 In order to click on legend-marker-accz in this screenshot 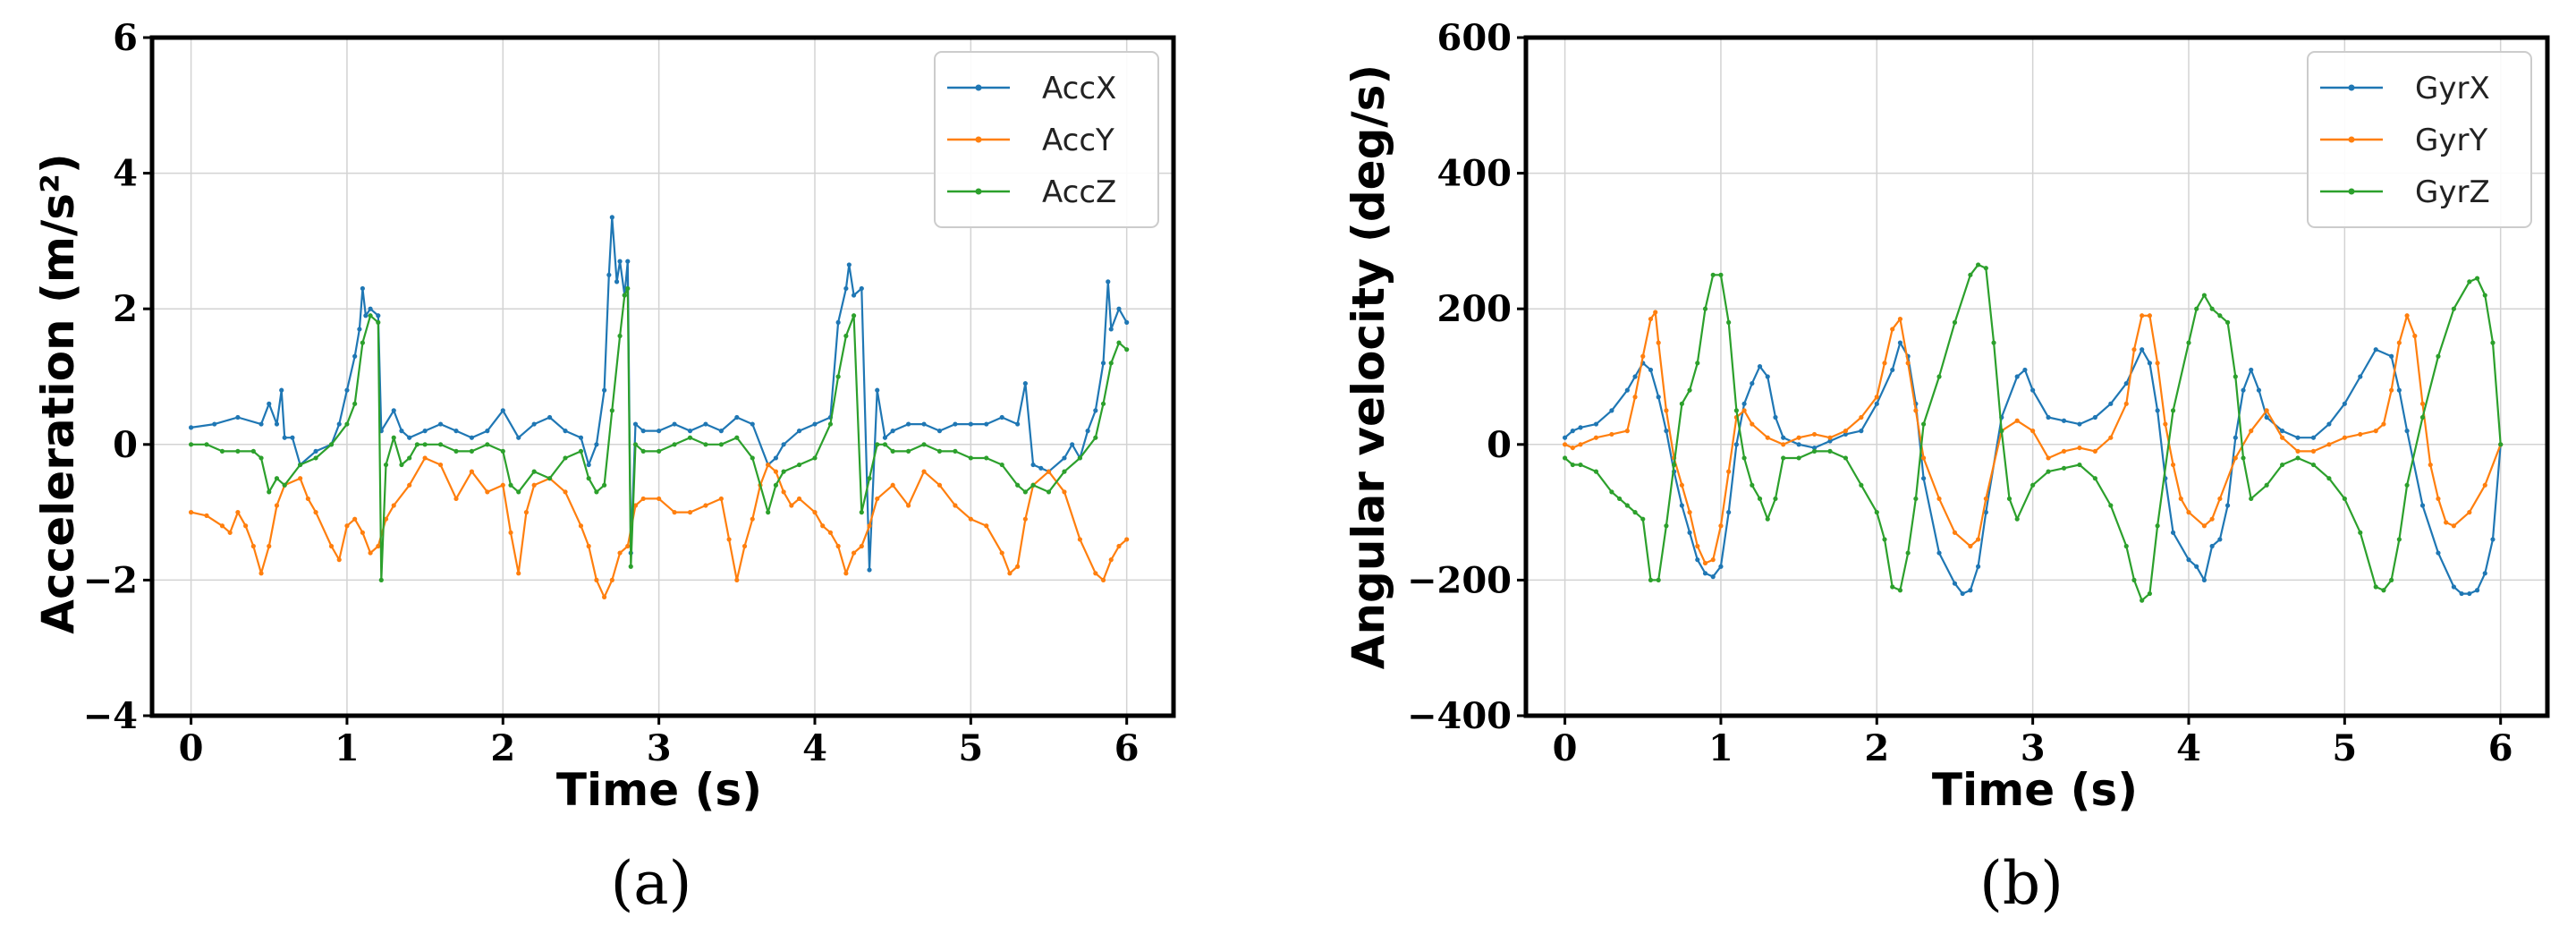, I will do `click(978, 191)`.